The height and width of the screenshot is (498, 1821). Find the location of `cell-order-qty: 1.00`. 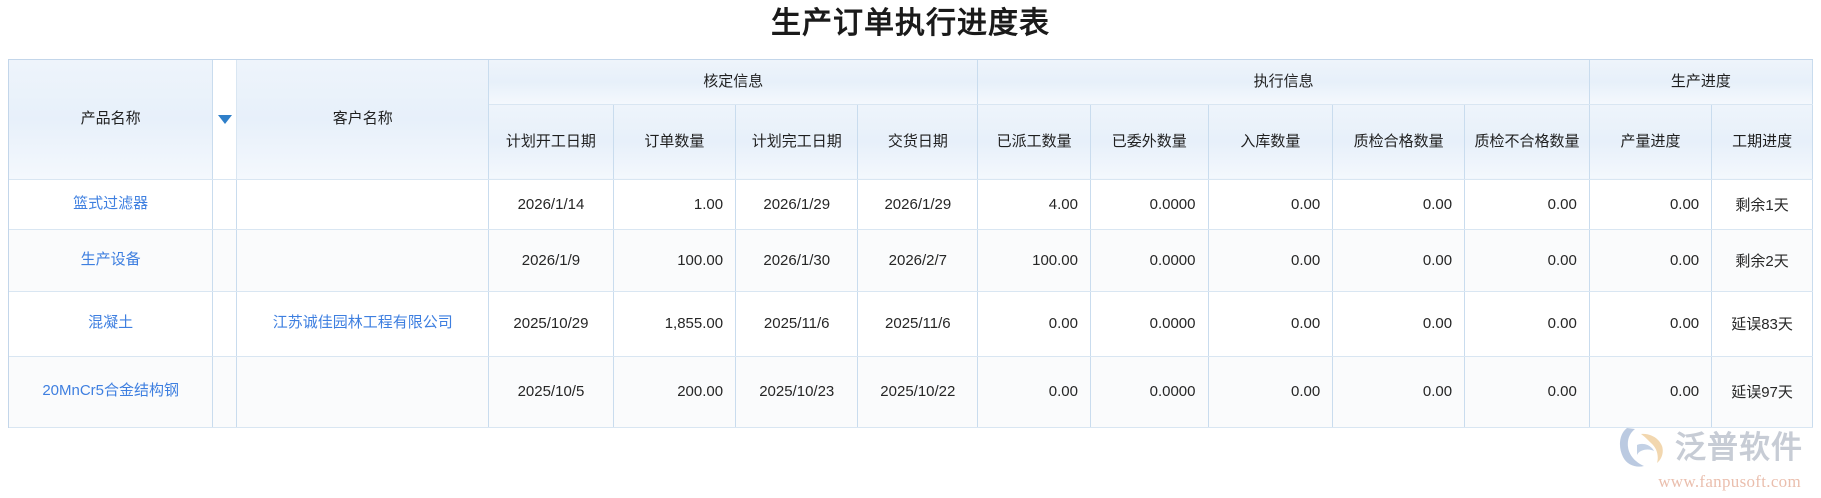

cell-order-qty: 1.00 is located at coordinates (675, 204).